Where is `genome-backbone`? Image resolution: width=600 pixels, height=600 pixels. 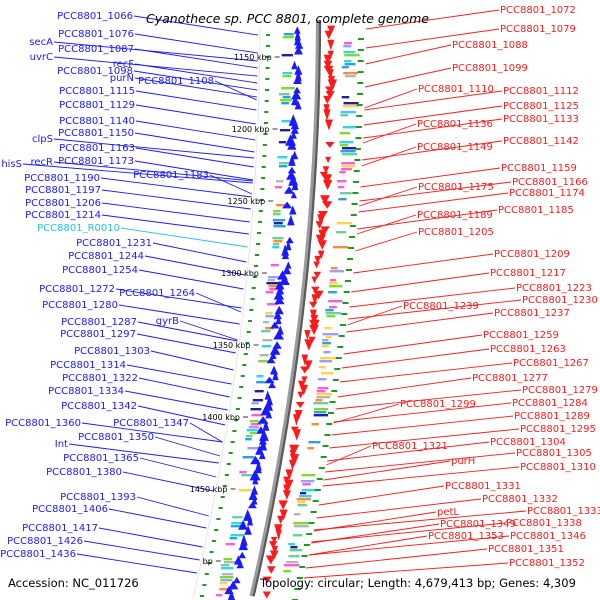
genome-backbone is located at coordinates (284, 308).